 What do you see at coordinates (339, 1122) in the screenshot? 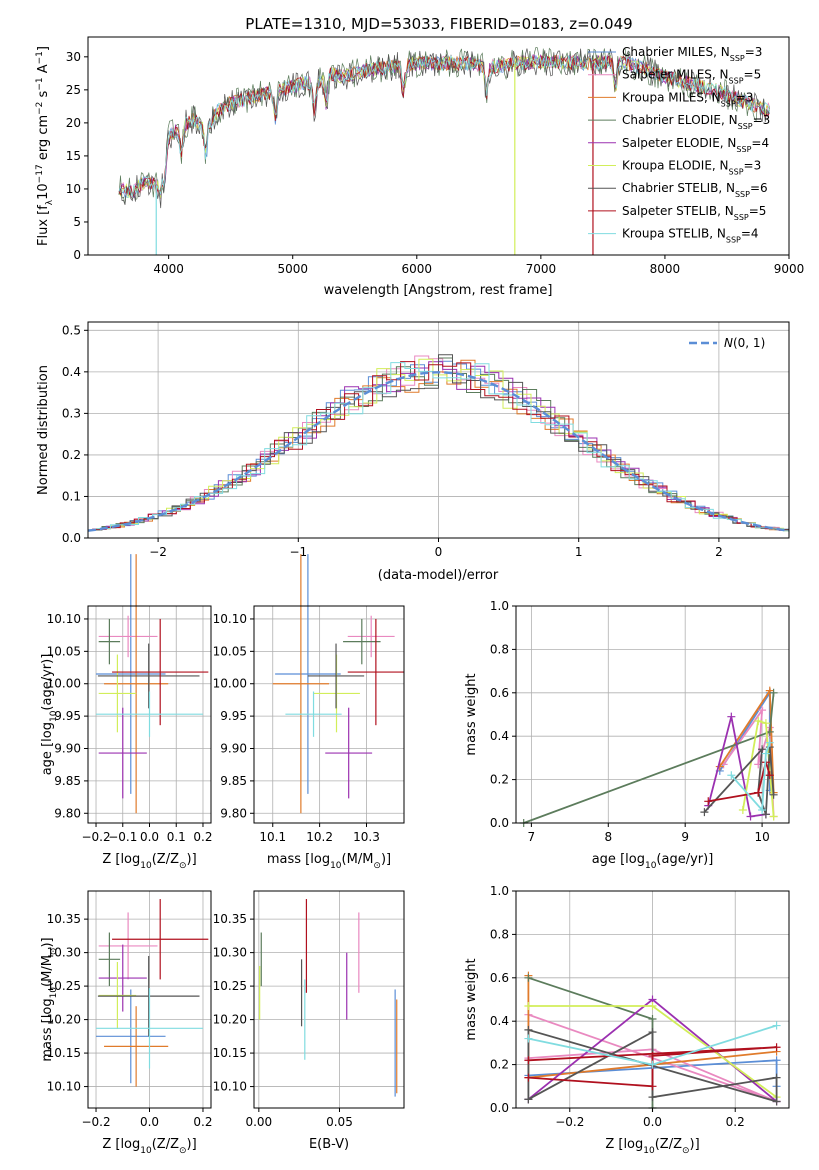
I see `x-tick-label: 0.05` at bounding box center [339, 1122].